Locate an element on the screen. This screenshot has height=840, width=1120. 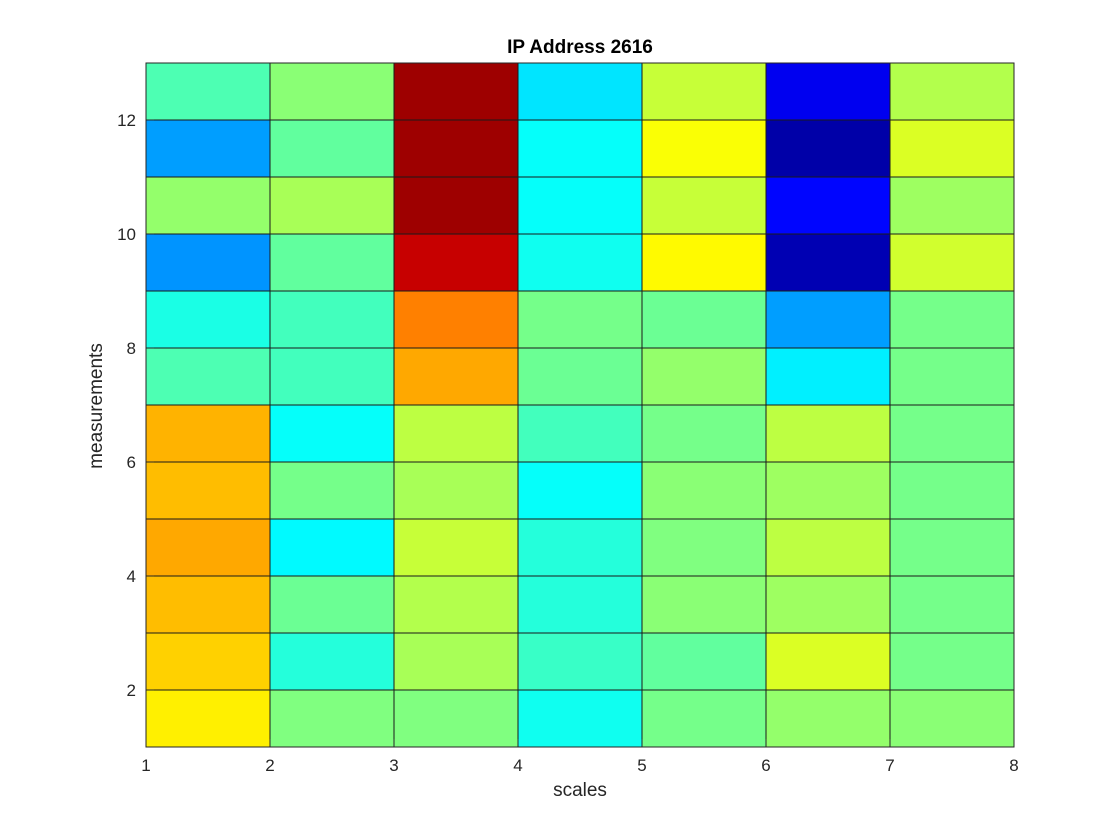
y-tick-label: 6 is located at coordinates (131, 462).